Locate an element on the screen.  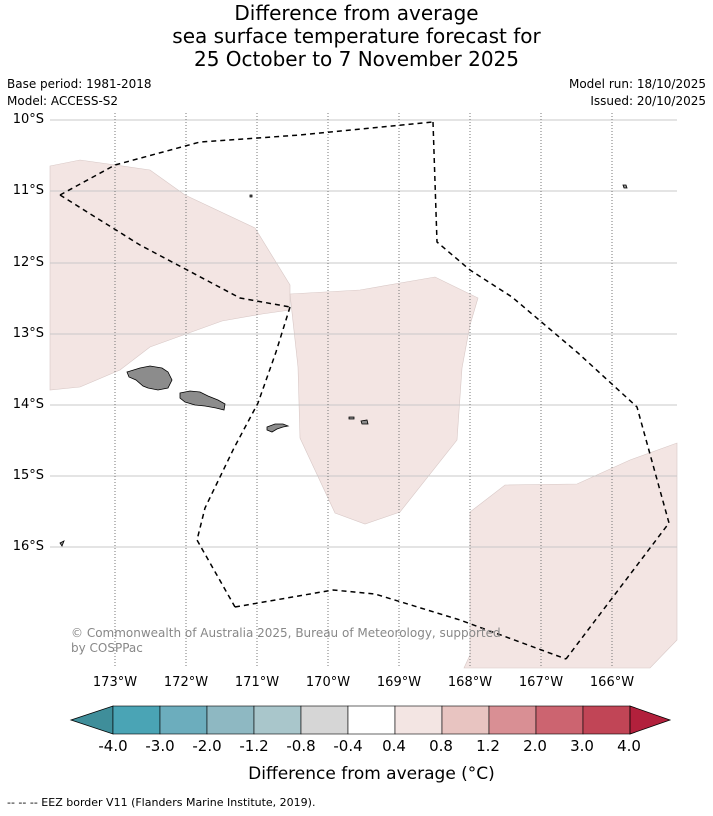
lon-label-166w: 166°W is located at coordinates (612, 682).